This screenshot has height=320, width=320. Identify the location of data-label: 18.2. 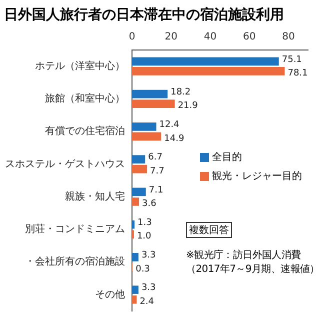
(180, 92).